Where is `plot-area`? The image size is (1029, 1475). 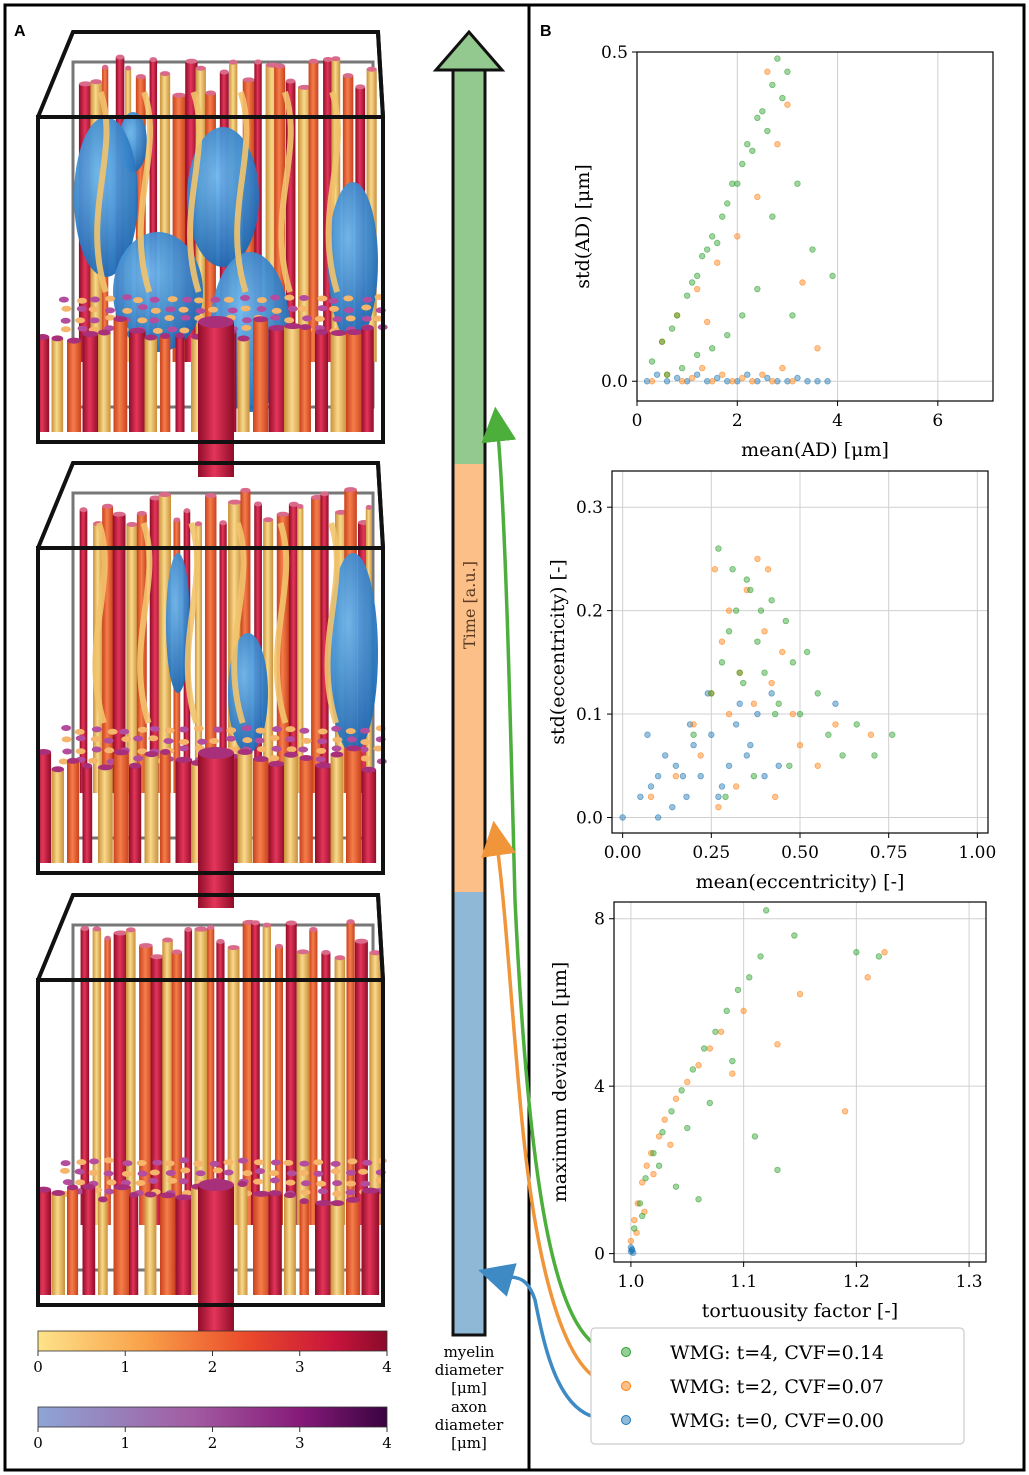
plot-area is located at coordinates (815, 226).